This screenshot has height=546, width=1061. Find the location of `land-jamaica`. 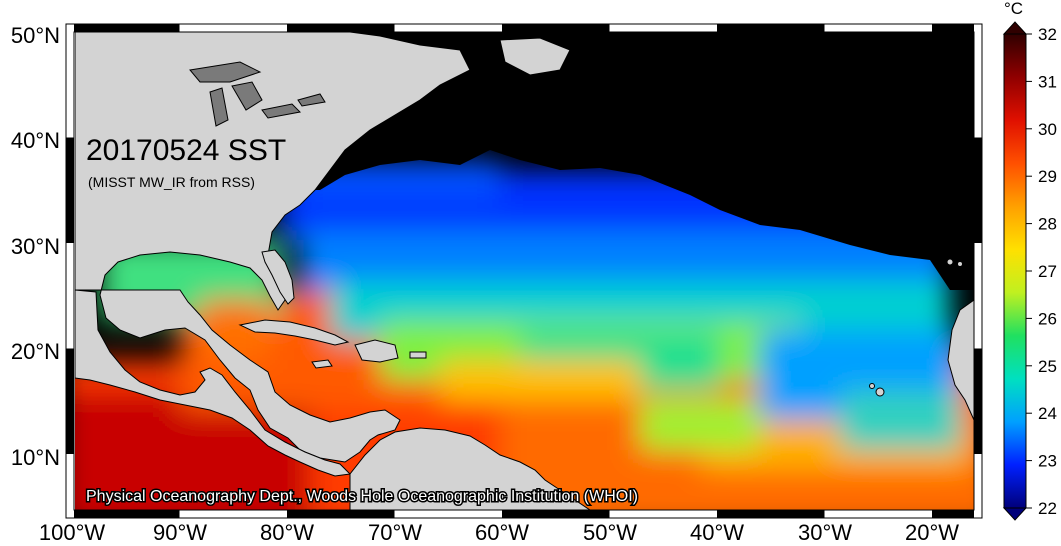

land-jamaica is located at coordinates (322, 364).